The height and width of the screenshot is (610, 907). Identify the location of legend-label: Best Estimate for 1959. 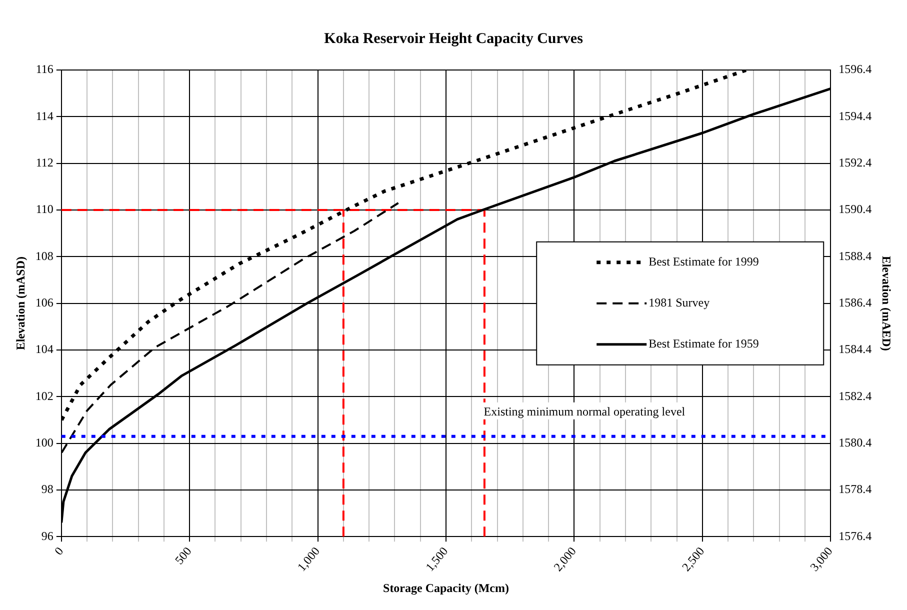
(703, 343).